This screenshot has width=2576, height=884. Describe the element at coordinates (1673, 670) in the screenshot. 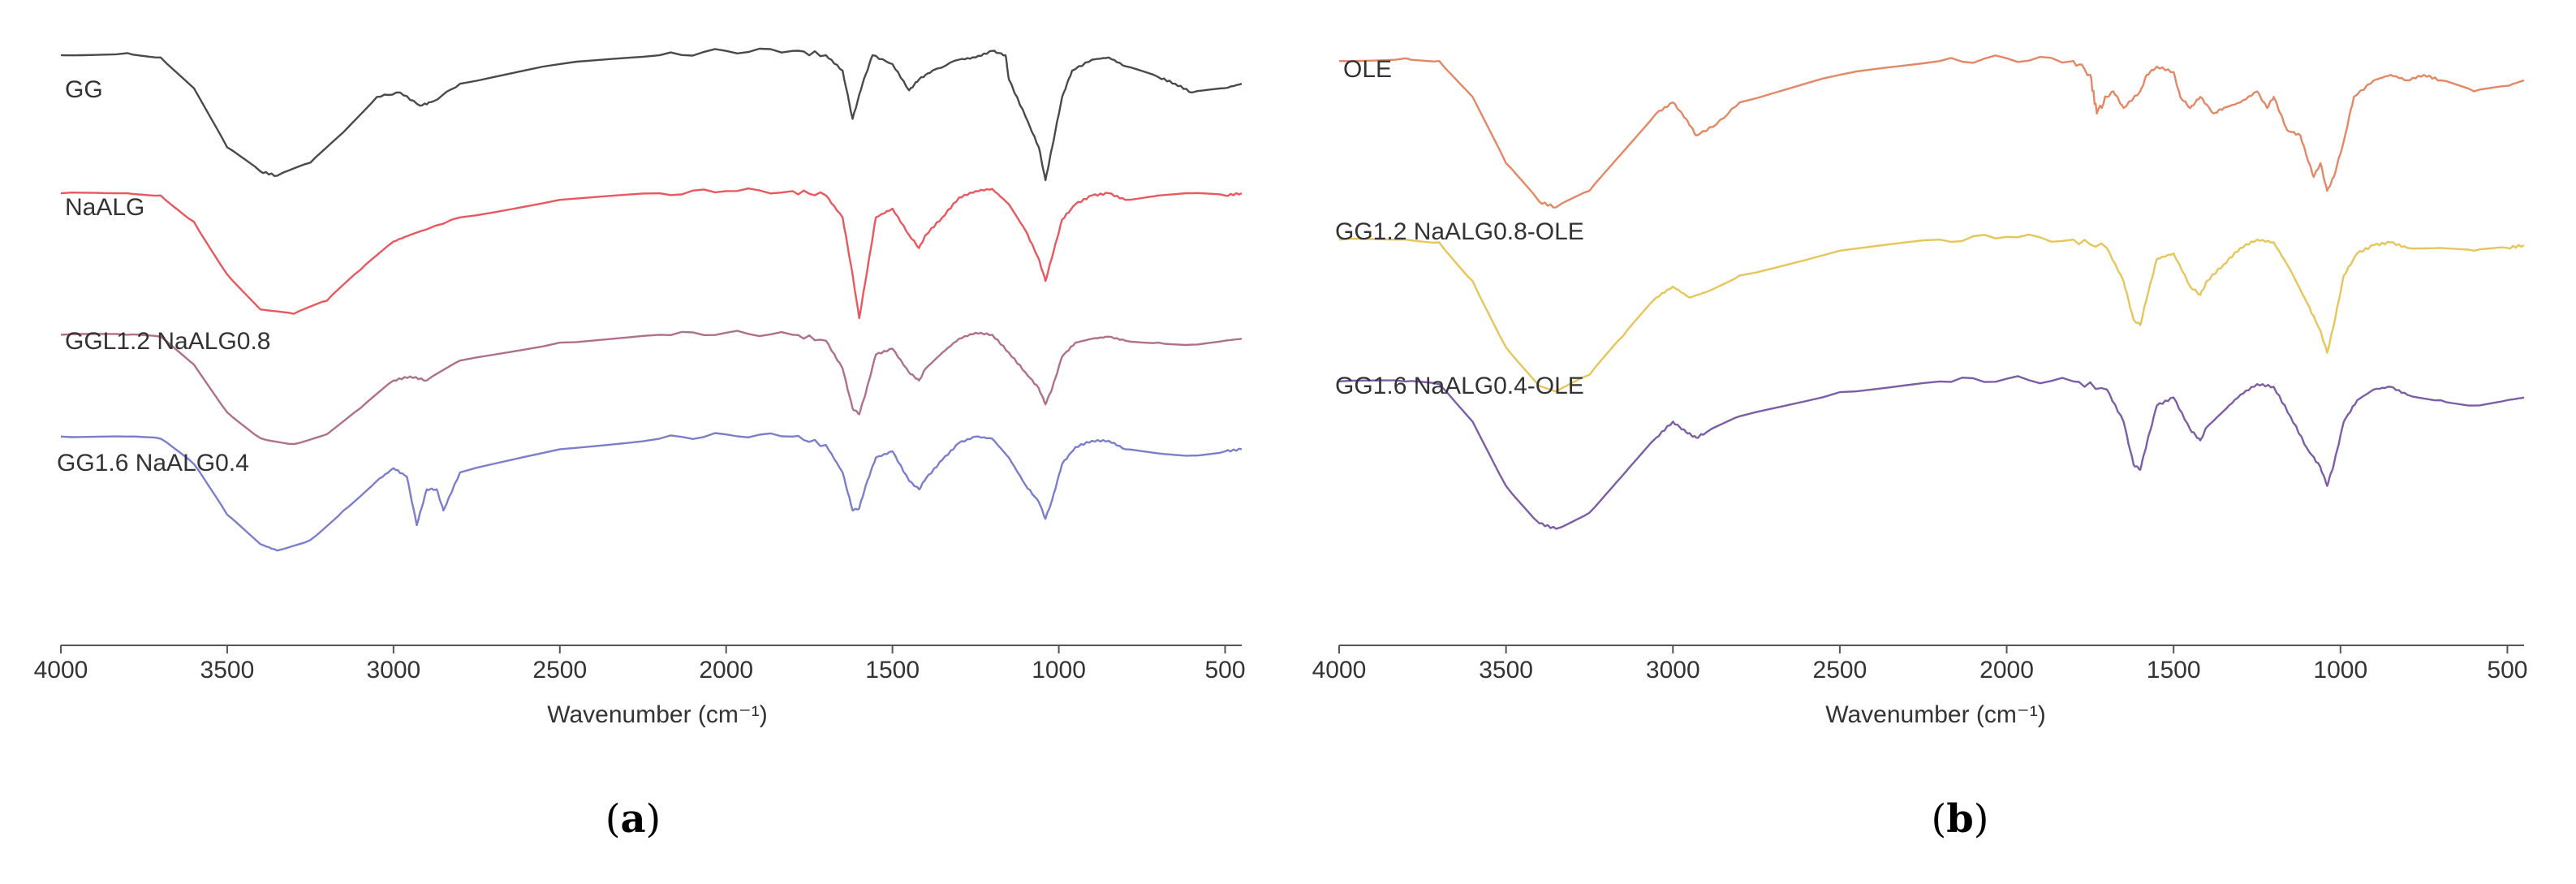

I see `panel-b-x-tick-label: 3000` at that location.